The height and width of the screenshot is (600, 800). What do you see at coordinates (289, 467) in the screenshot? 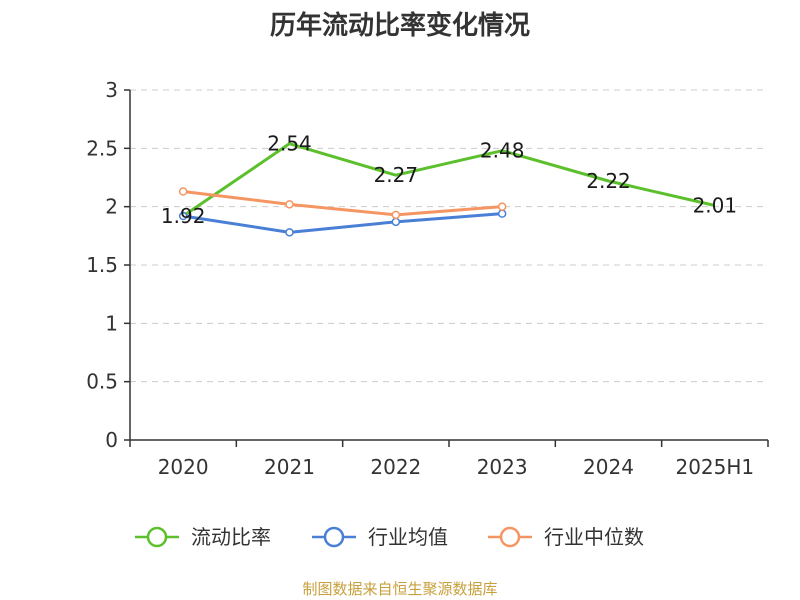
I see `x-tick-label: 2021` at bounding box center [289, 467].